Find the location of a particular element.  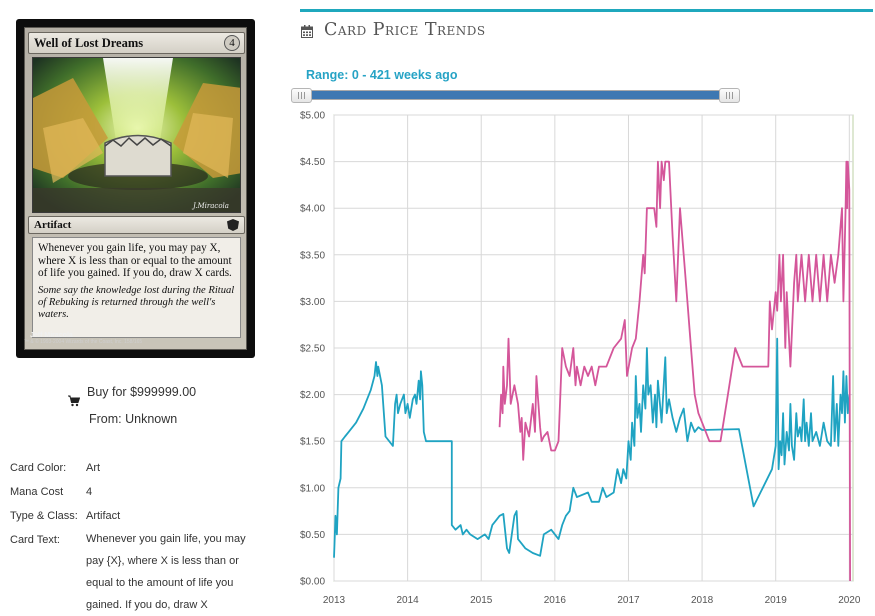

mana-symbol: 4 is located at coordinates (232, 43).